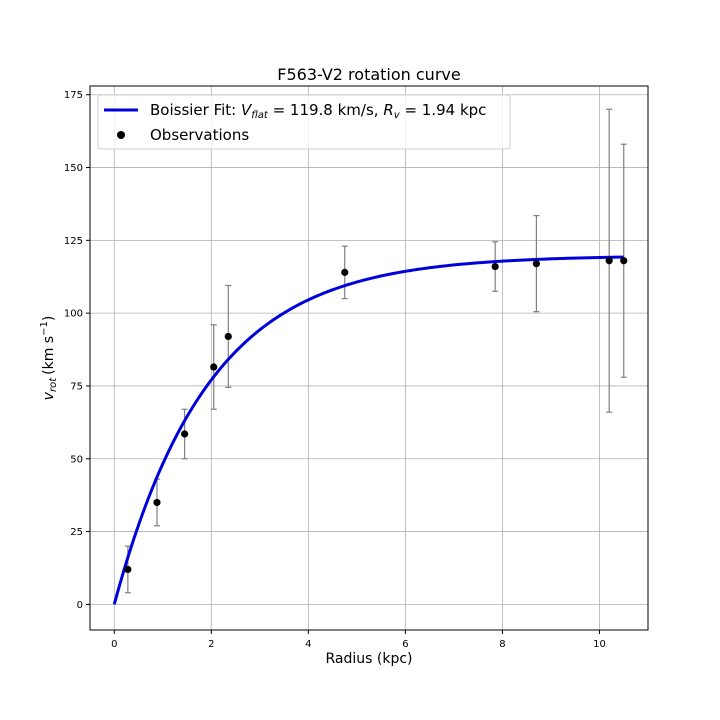 This screenshot has height=720, width=720. What do you see at coordinates (199, 135) in the screenshot?
I see `legend-observations-label: Observations` at bounding box center [199, 135].